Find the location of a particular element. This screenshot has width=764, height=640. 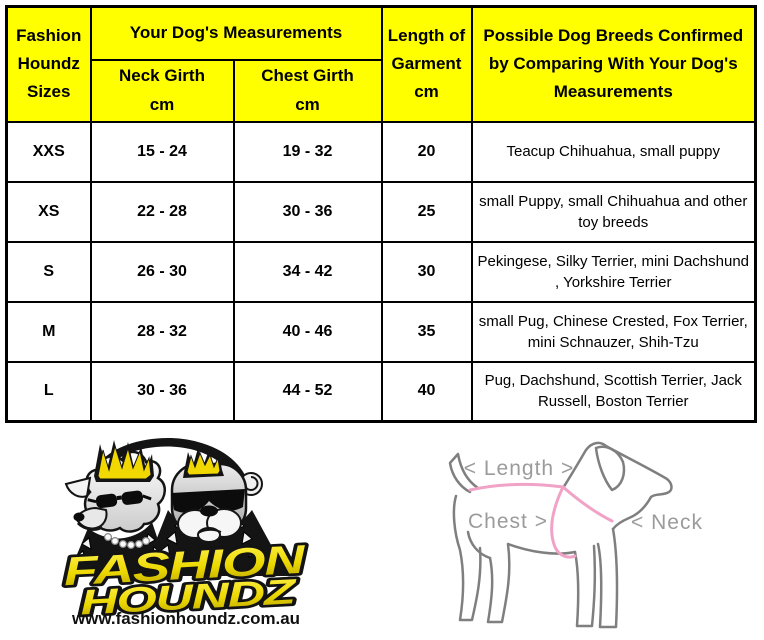

col-header-chest-girth: Chest Girth cm is located at coordinates (307, 90).